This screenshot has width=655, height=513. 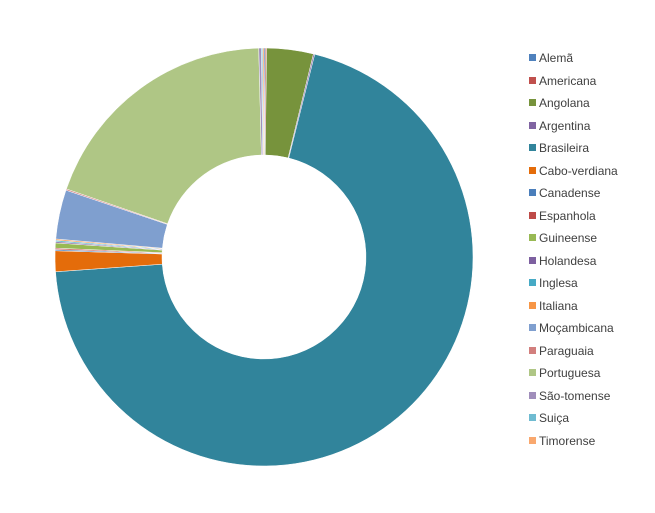 I want to click on legend-item-paraguaia: Paraguaia, so click(x=589, y=355).